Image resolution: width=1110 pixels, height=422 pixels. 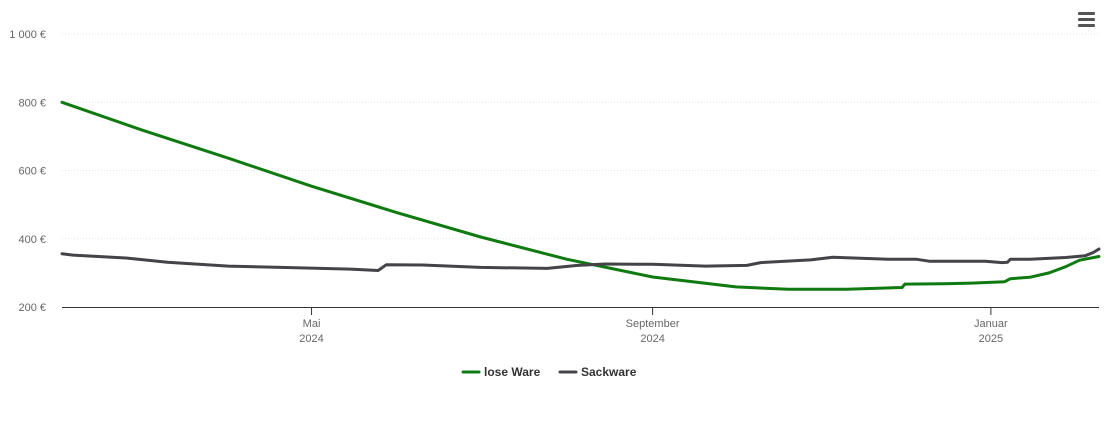 I want to click on legend: lose Ware Sackware, so click(x=549, y=372).